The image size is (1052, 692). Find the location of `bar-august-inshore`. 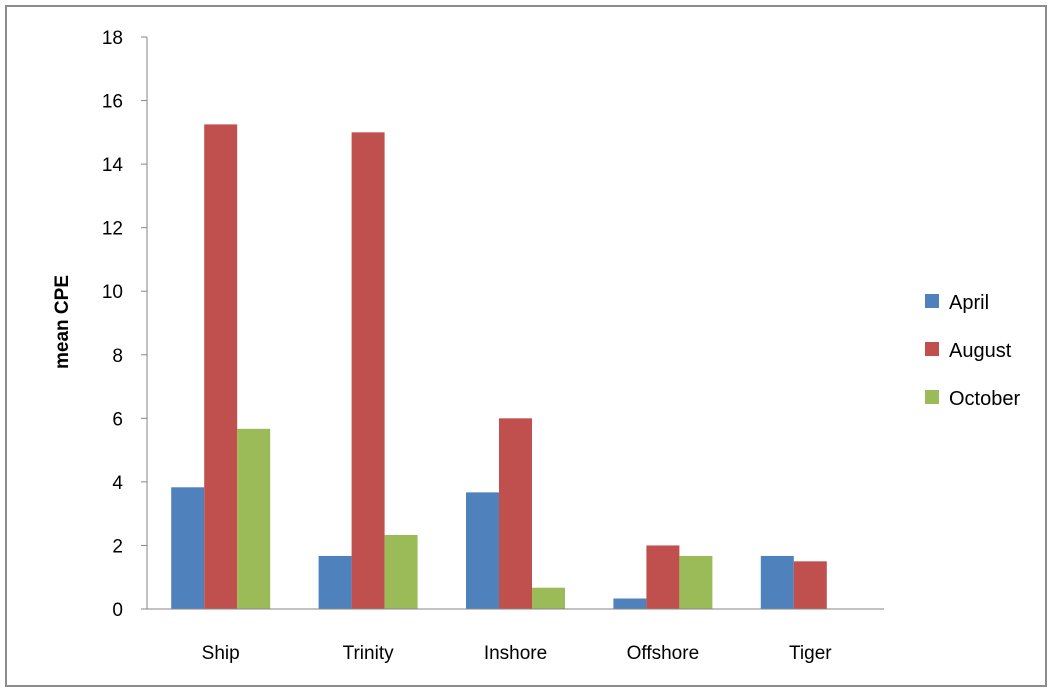

bar-august-inshore is located at coordinates (515, 513).